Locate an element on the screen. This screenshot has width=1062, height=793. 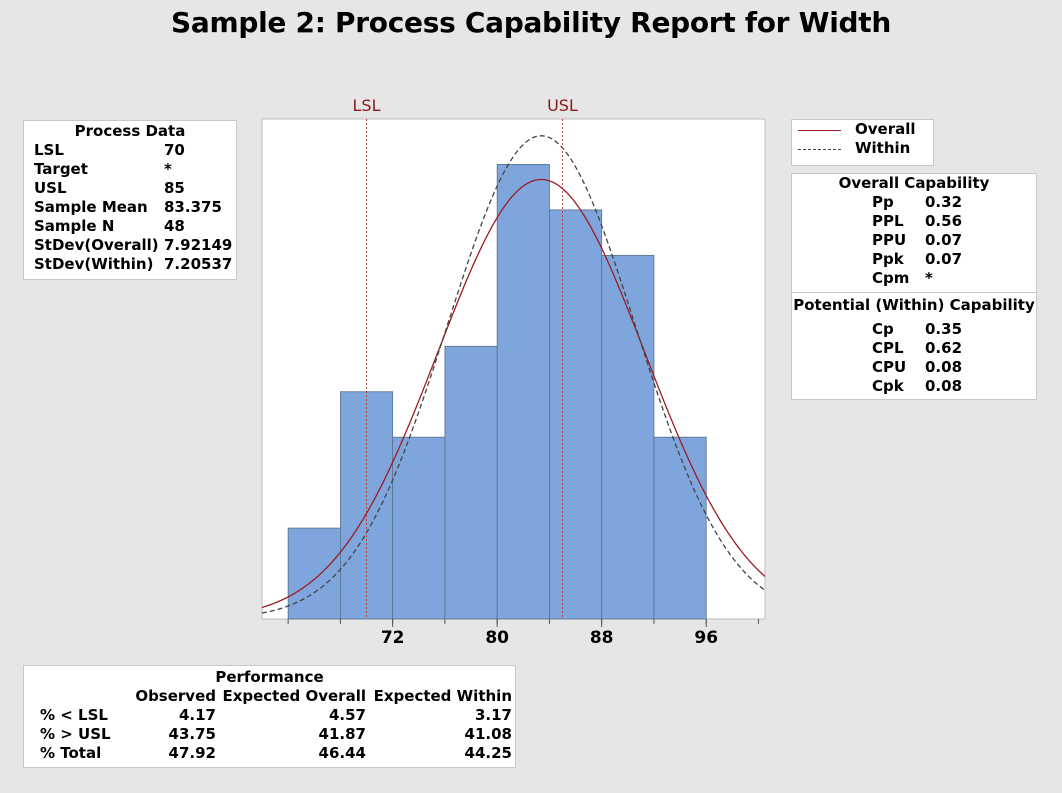
stat-row: CPL 0.62 is located at coordinates (914, 348).